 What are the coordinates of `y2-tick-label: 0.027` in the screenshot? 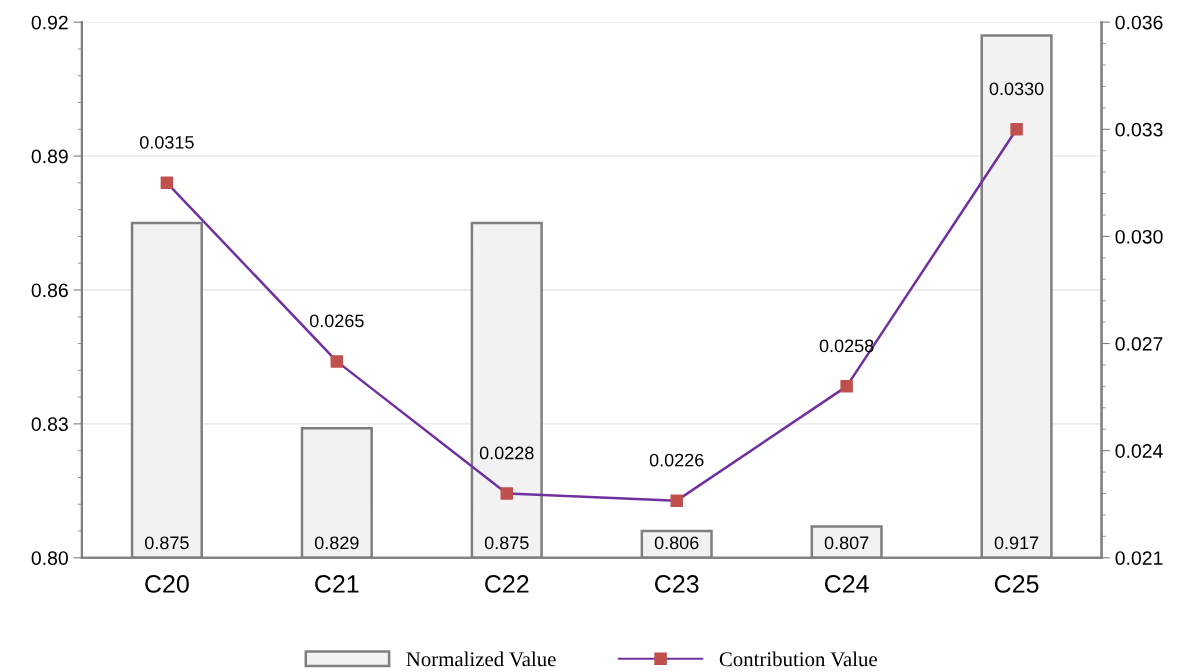 It's located at (1139, 343).